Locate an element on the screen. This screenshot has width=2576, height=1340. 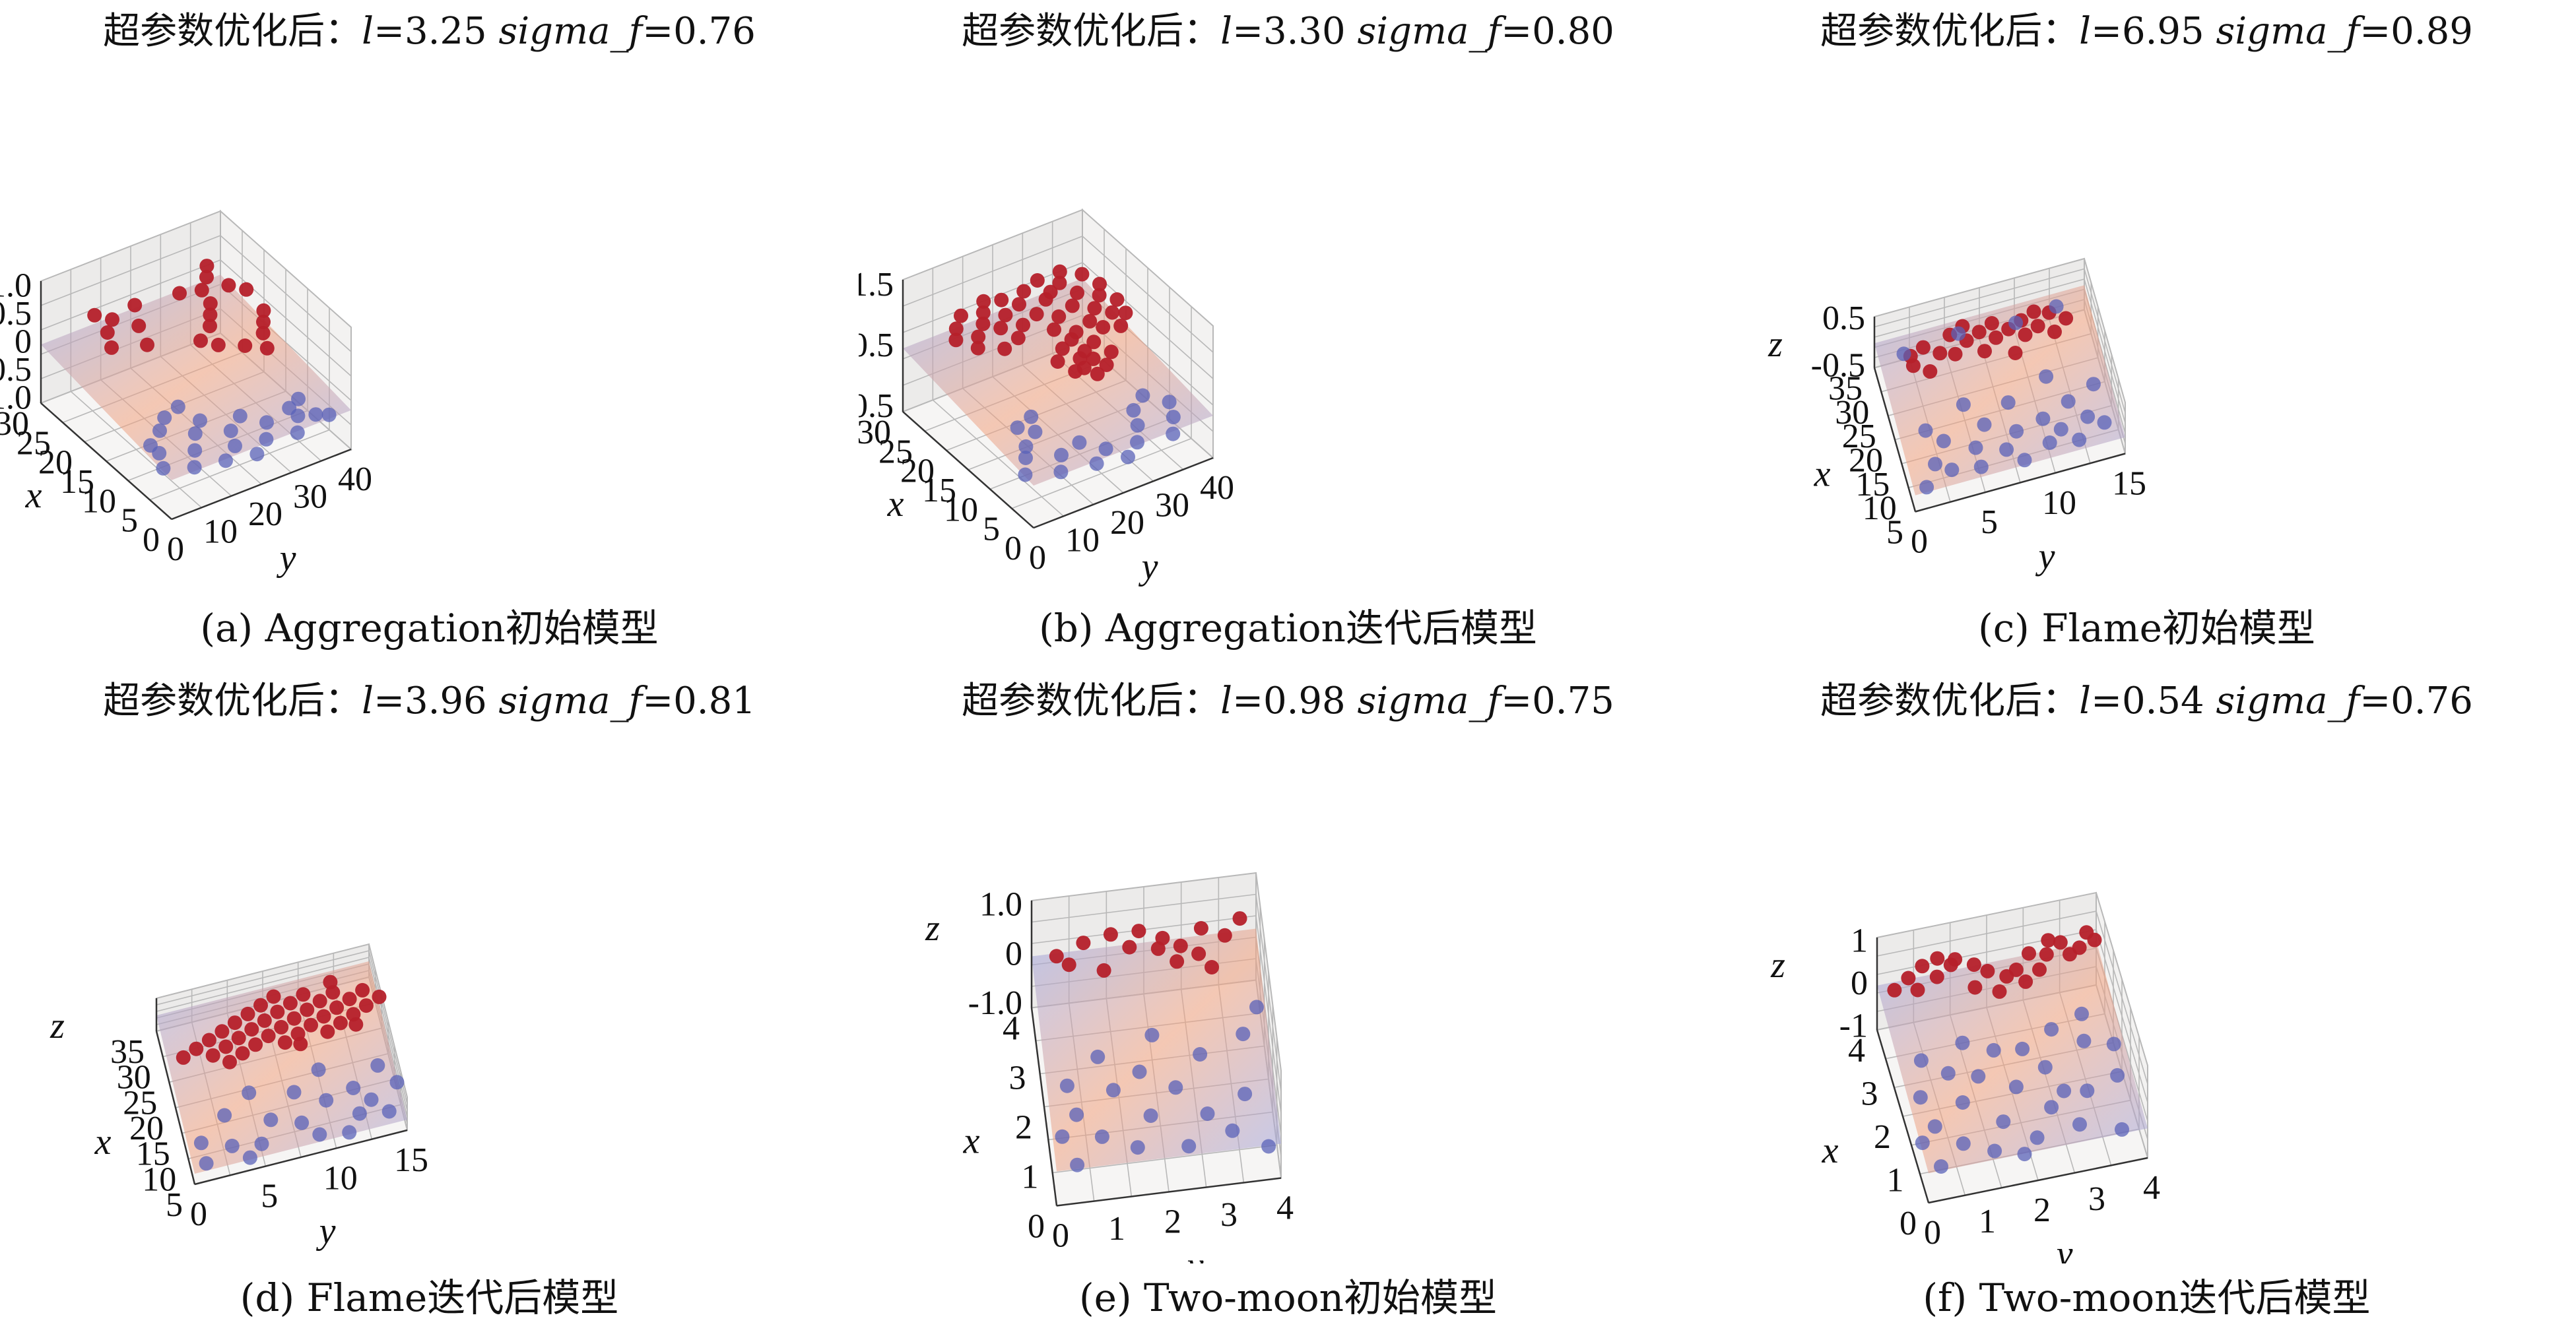
y-axis-line is located at coordinates (2038, 1180).